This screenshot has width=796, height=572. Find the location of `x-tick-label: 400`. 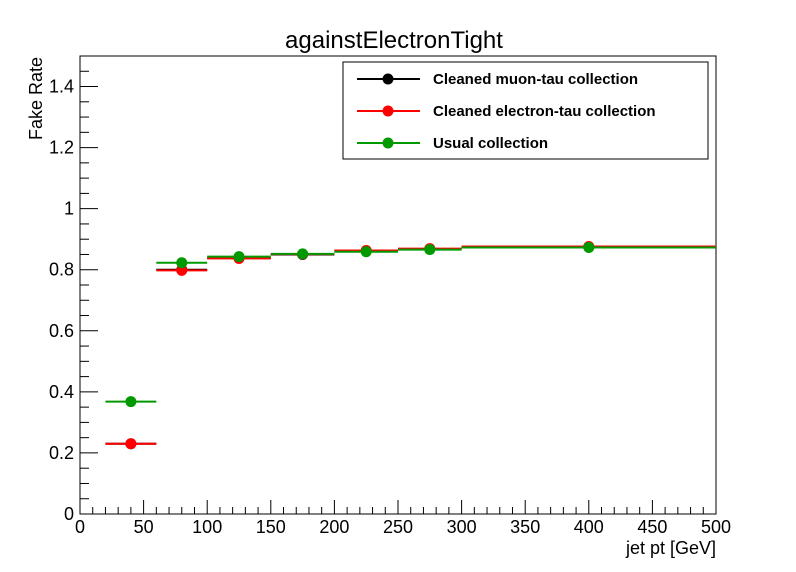

x-tick-label: 400 is located at coordinates (589, 527).